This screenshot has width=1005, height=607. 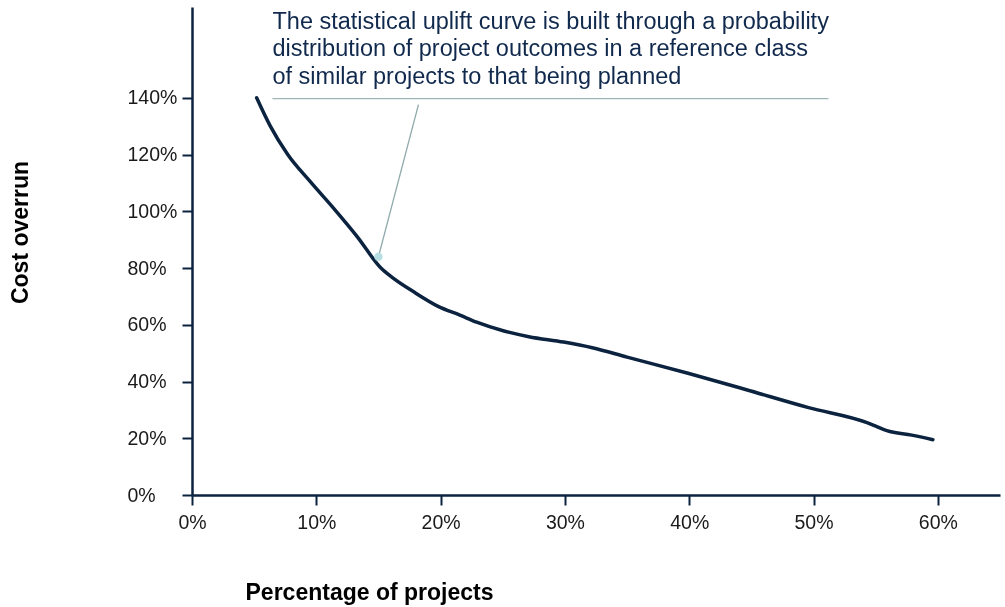 What do you see at coordinates (152, 210) in the screenshot?
I see `y-tick-label: 100%` at bounding box center [152, 210].